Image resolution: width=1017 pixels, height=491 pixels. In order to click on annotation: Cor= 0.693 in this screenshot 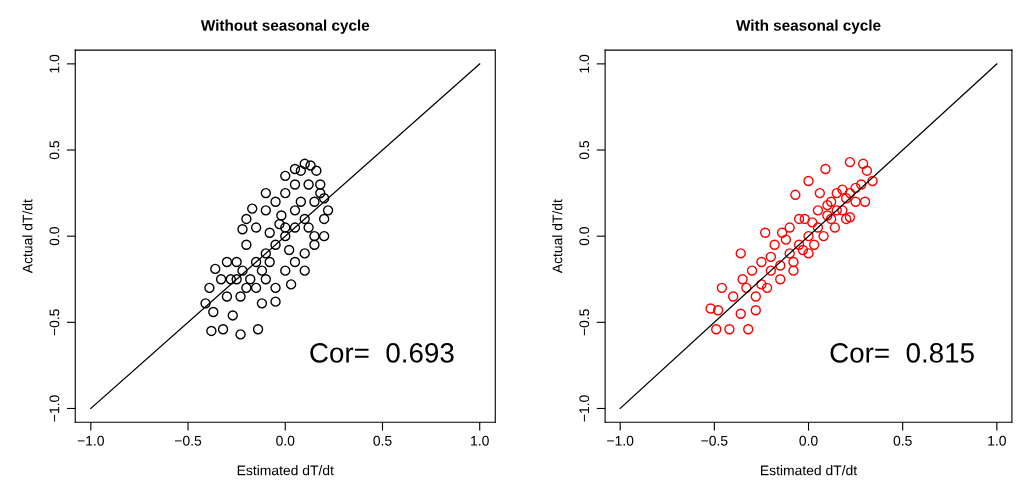, I will do `click(382, 353)`.